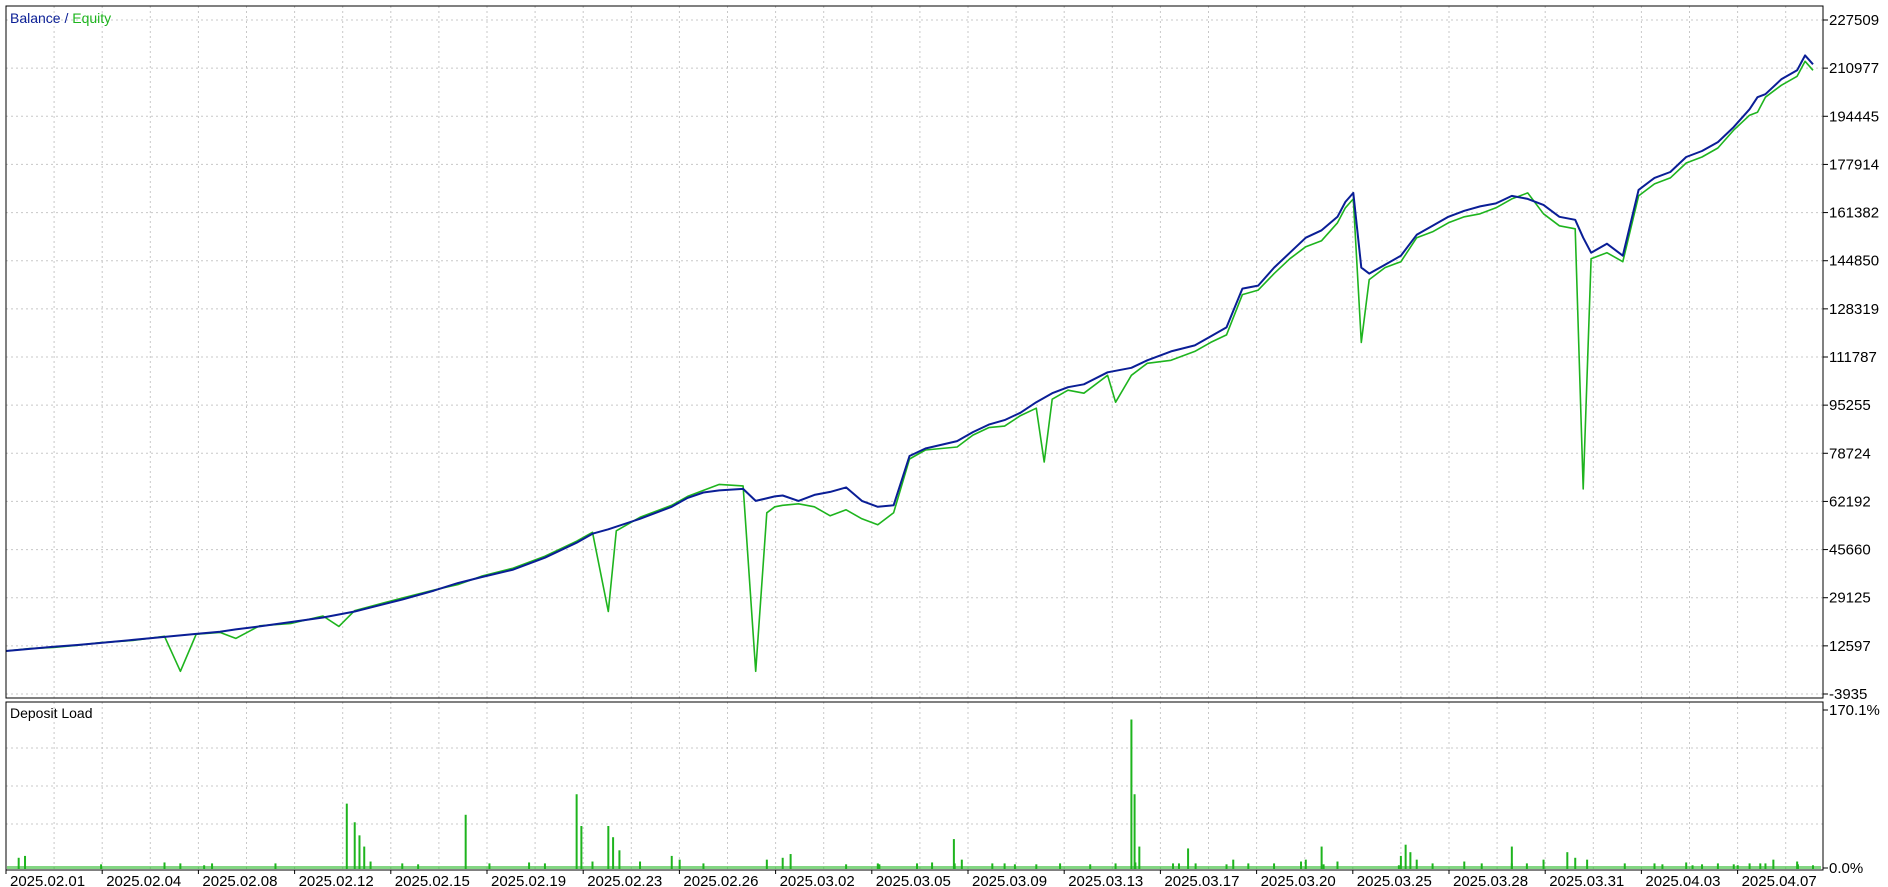  I want to click on chart-legend: Balance / Equity, so click(60, 18).